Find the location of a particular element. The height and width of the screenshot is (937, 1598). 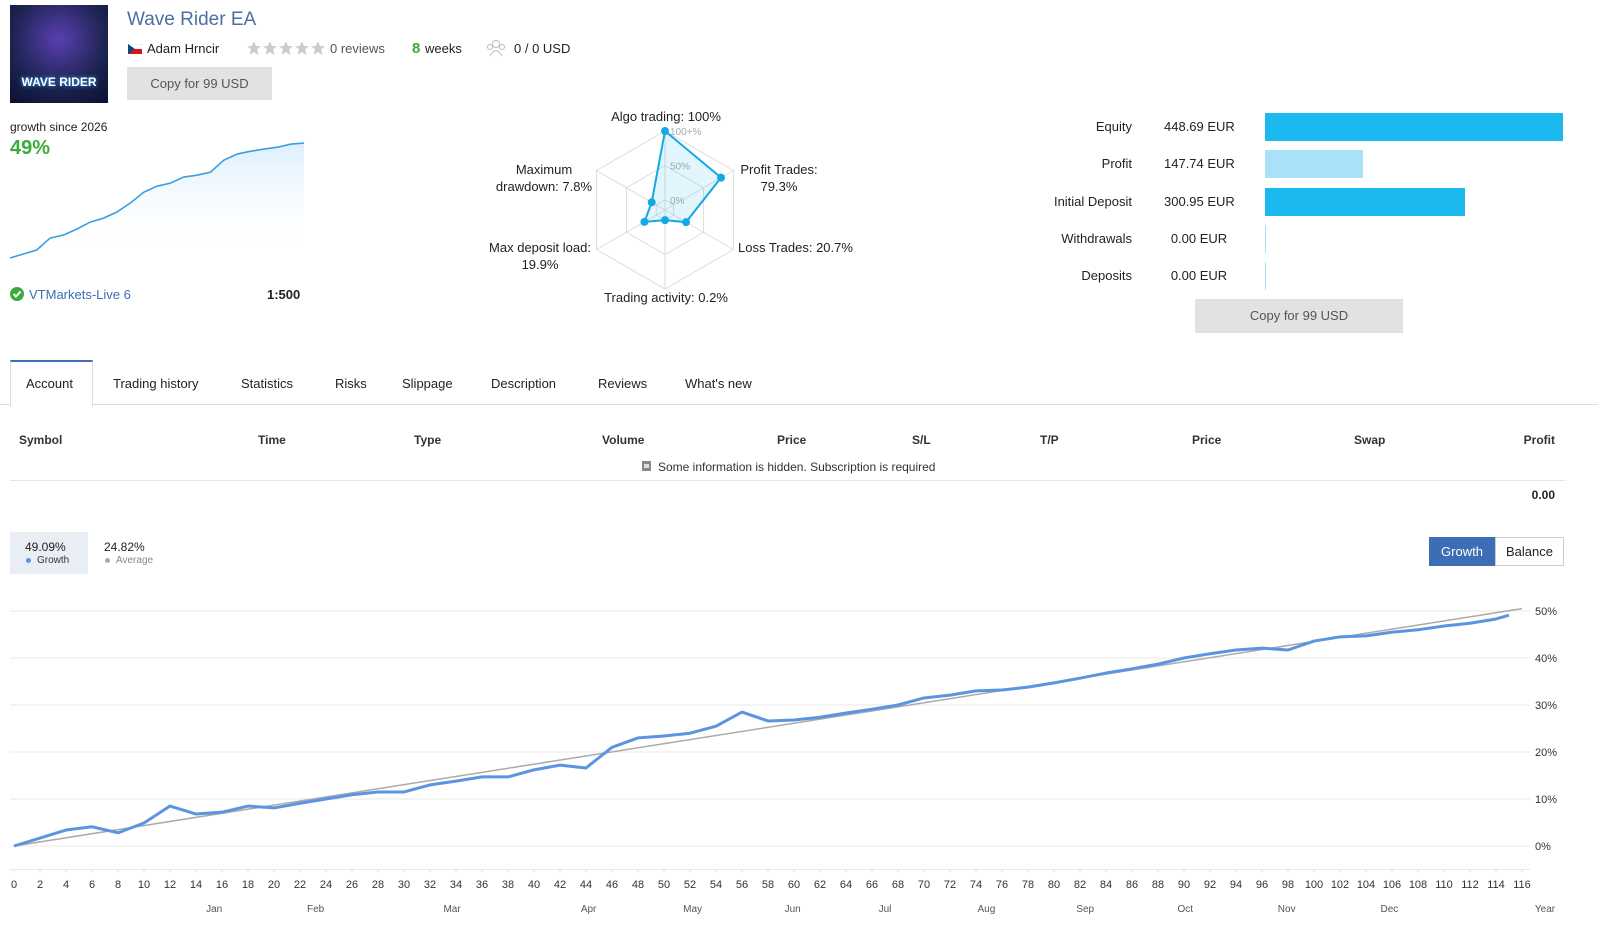

x-tick-label: 112 is located at coordinates (1470, 885).